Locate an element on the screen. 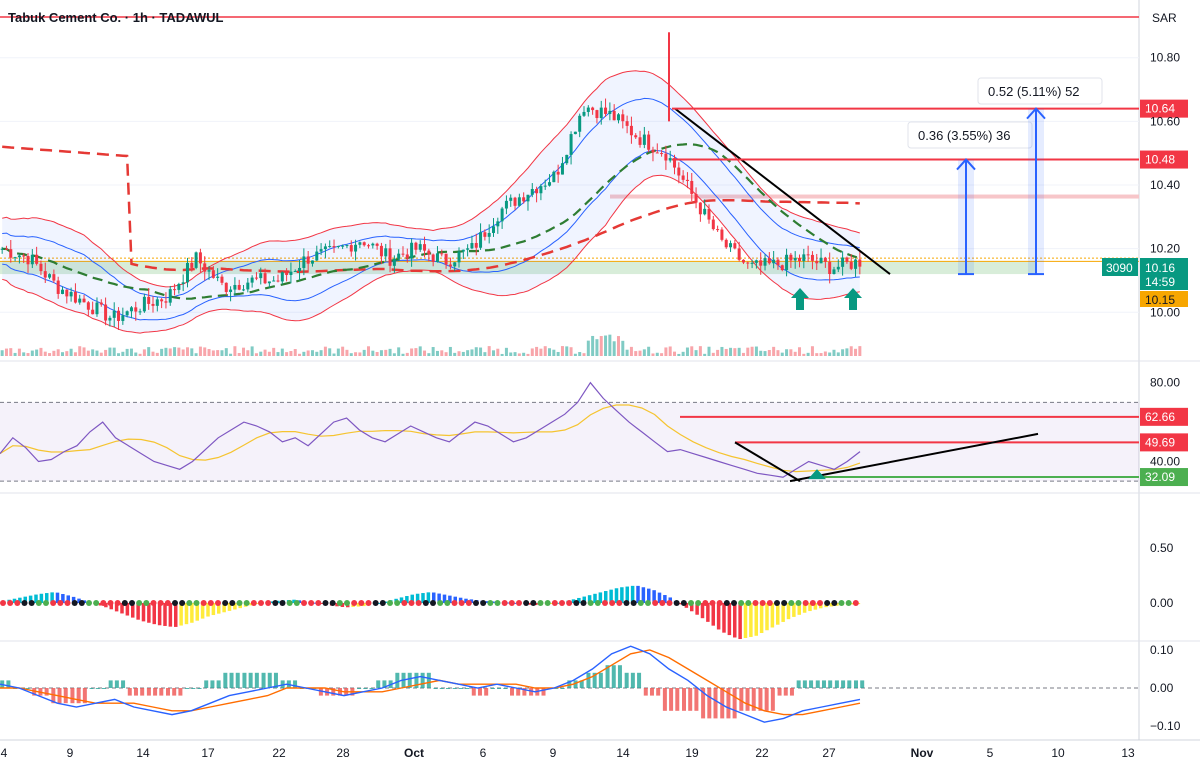 The width and height of the screenshot is (1200, 775). currency-label: SAR is located at coordinates (1164, 18).